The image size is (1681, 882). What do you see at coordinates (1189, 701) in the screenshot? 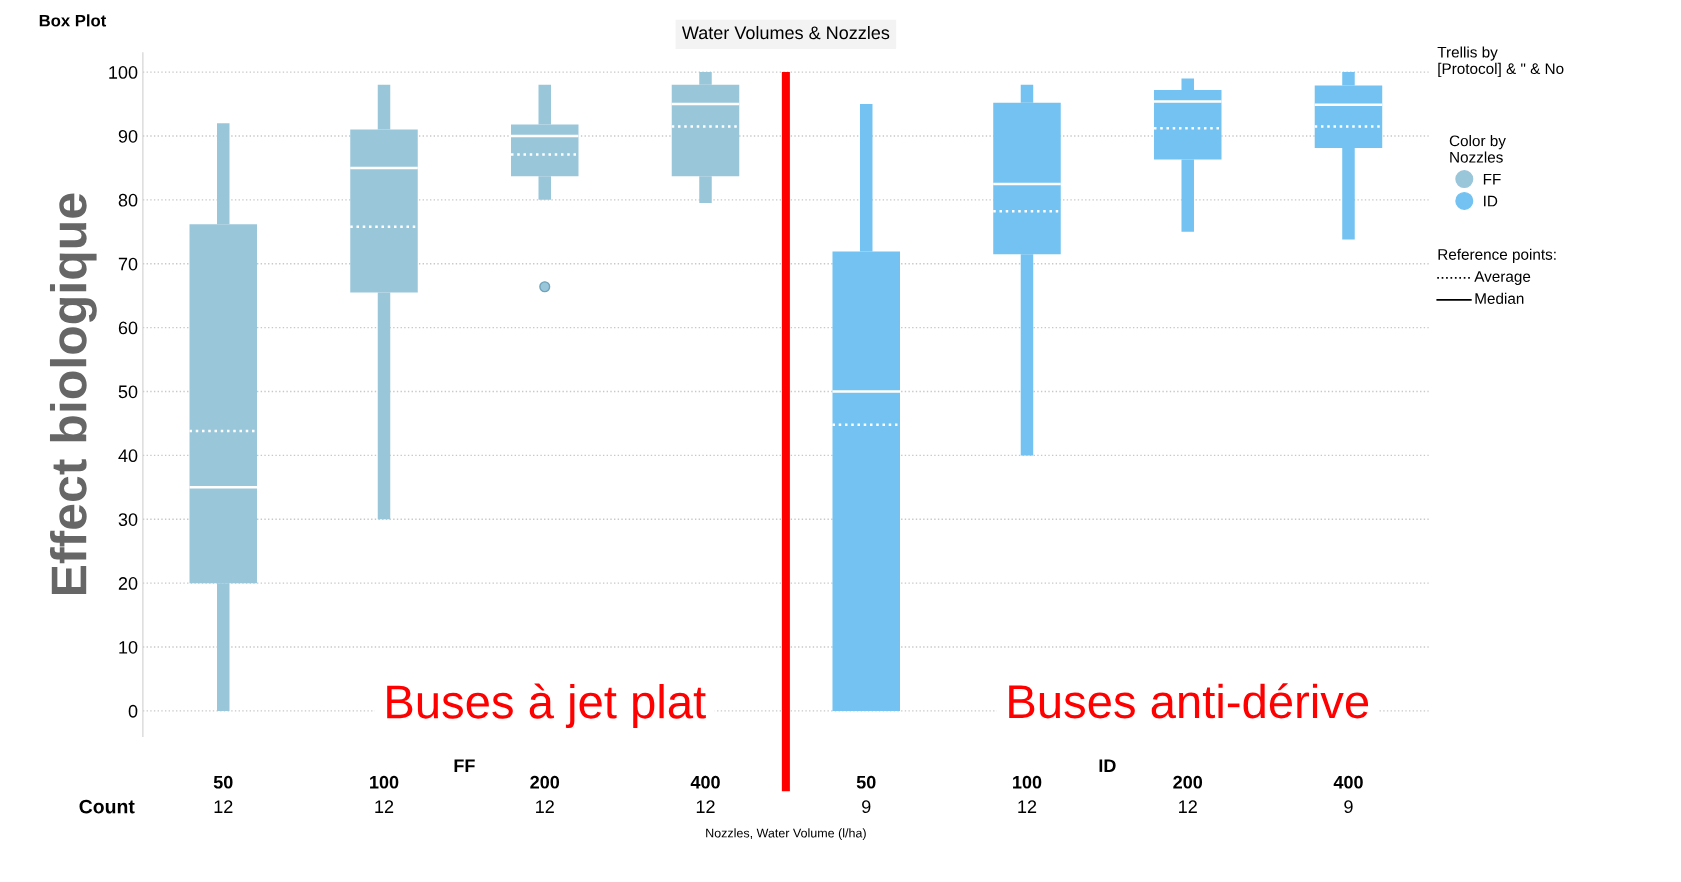
I see `annotation: Buses anti-dérive` at bounding box center [1189, 701].